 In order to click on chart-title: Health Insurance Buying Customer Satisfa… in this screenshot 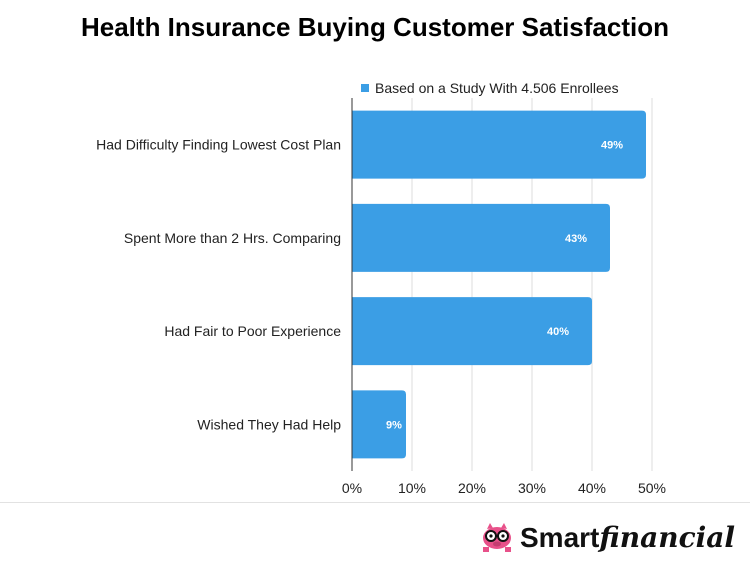, I will do `click(374, 27)`.